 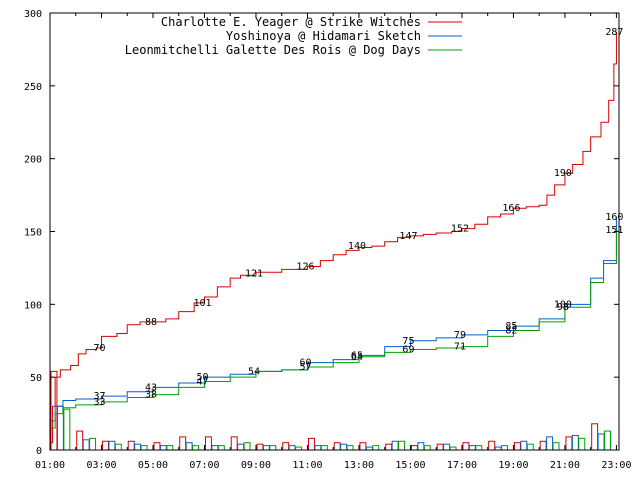 I want to click on point-label-leonmitchelli-galette-98: 98, so click(x=563, y=307).